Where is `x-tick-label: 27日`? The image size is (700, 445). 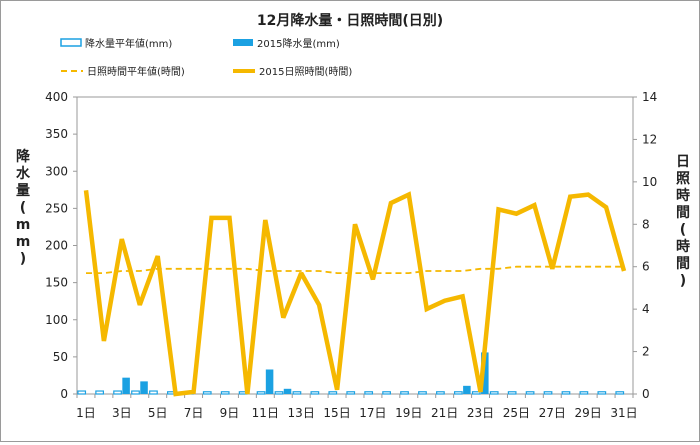
x-tick-label: 27日 is located at coordinates (552, 413).